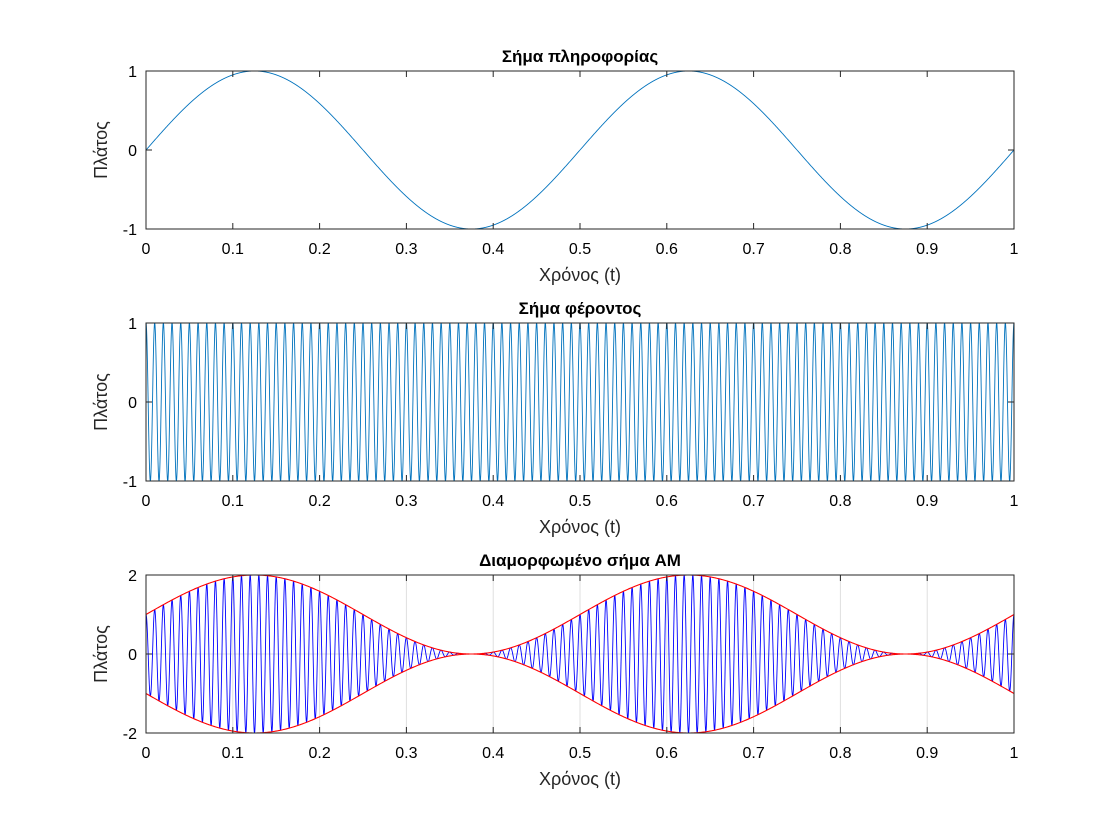 This screenshot has height=840, width=1120. Describe the element at coordinates (132, 576) in the screenshot. I see `y-tick-label: 2` at that location.